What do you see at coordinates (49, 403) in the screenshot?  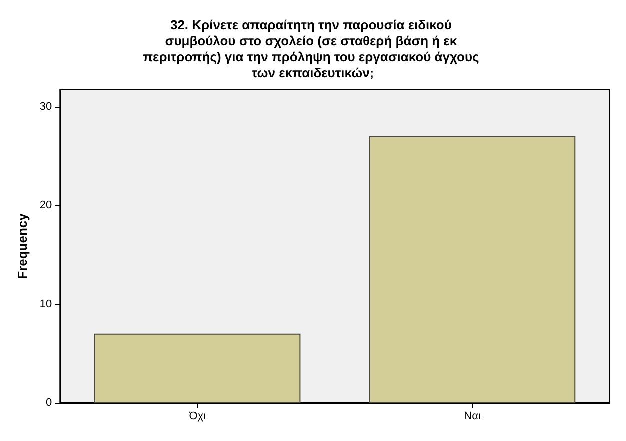 I see `y-tick-label: 0` at bounding box center [49, 403].